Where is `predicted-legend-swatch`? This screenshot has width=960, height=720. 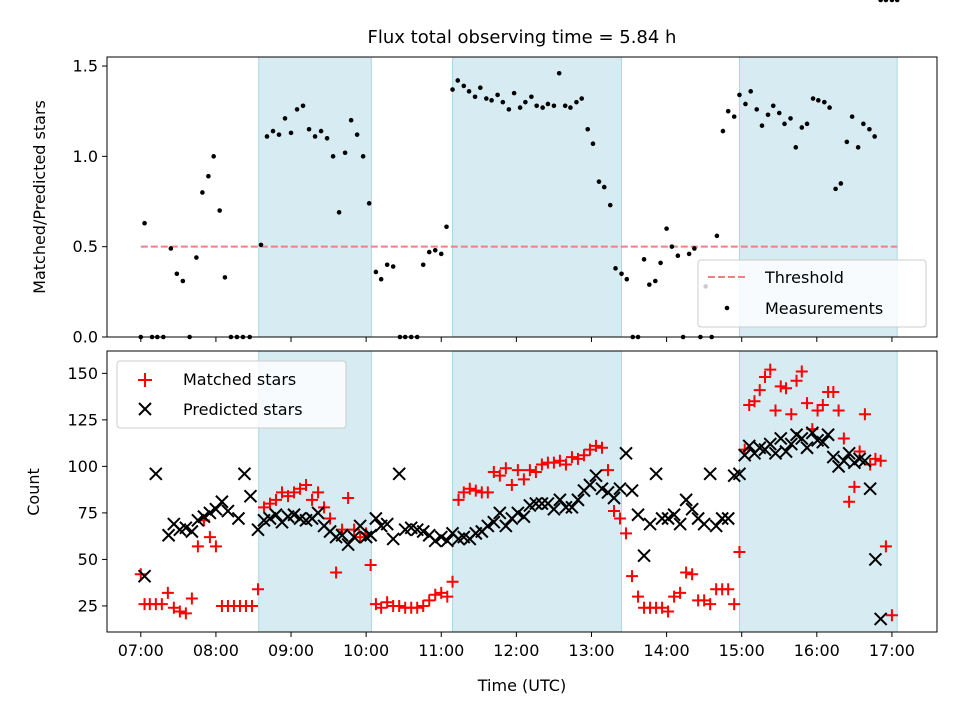
predicted-legend-swatch is located at coordinates (145, 409).